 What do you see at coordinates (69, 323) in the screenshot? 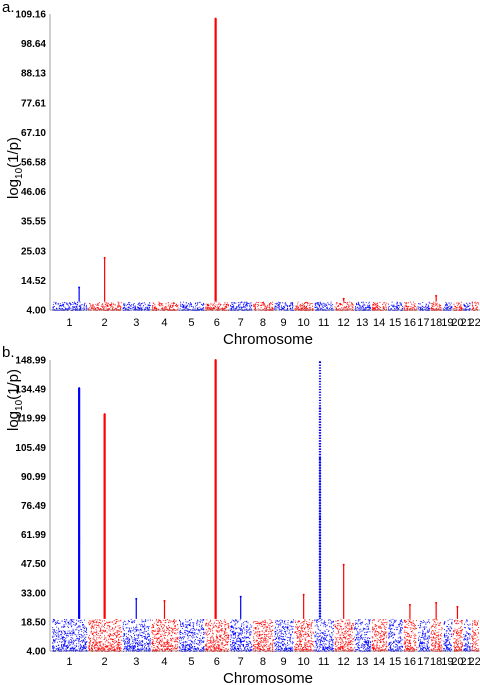
I see `x-tick-label: 1` at bounding box center [69, 323].